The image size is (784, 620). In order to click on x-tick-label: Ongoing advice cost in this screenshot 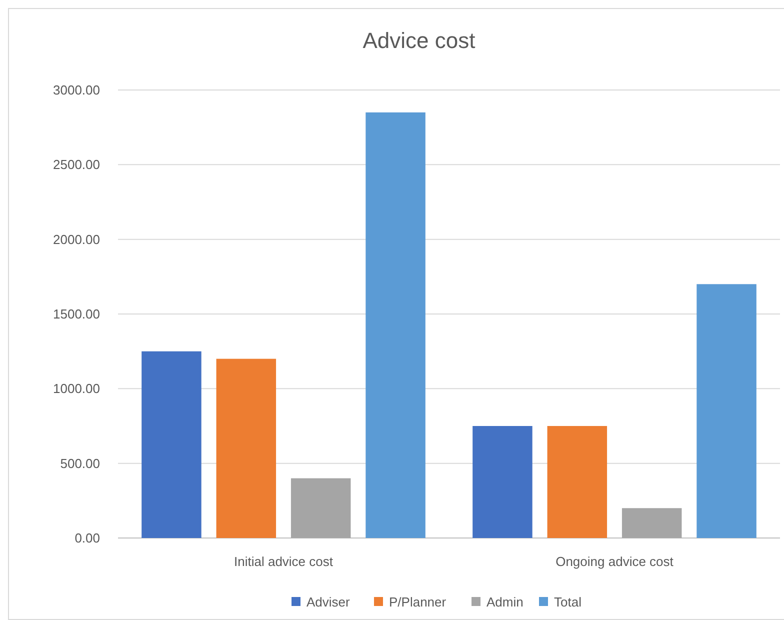, I will do `click(615, 561)`.